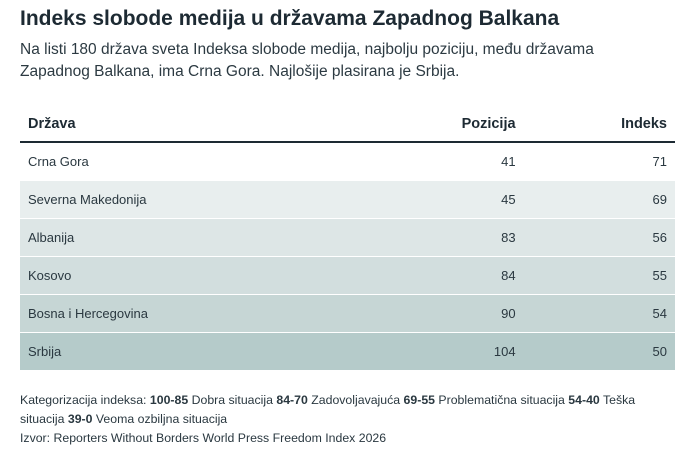  I want to click on cell-drzava: Severna Makedonija, so click(186, 199).